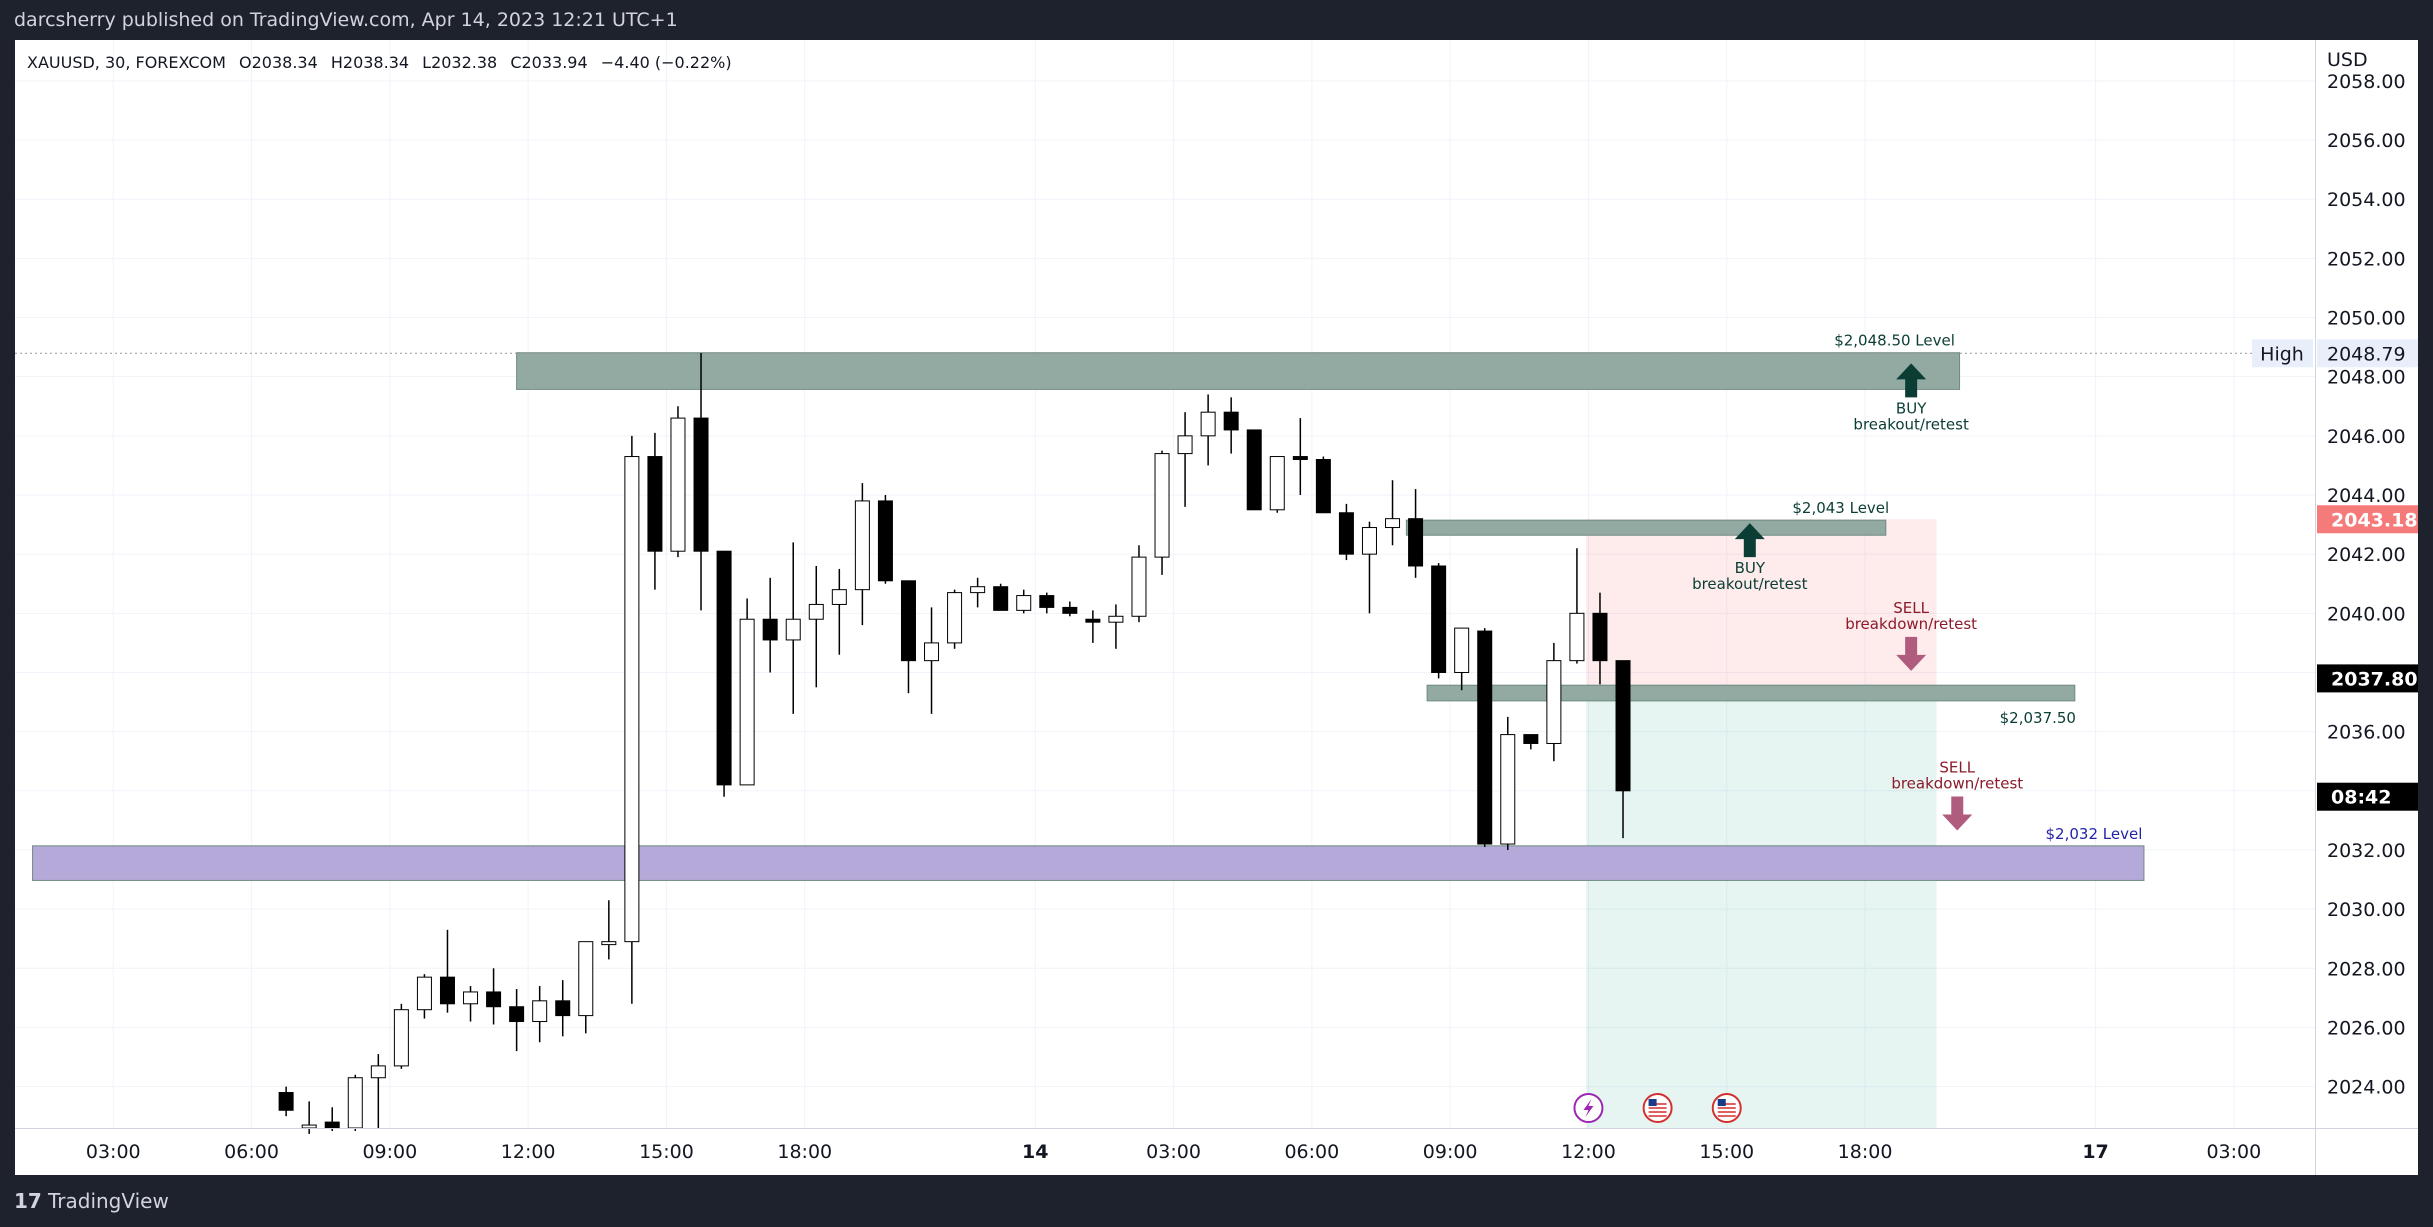 The width and height of the screenshot is (2433, 1227). Describe the element at coordinates (1721, 1102) in the screenshot. I see `flag-canton` at that location.